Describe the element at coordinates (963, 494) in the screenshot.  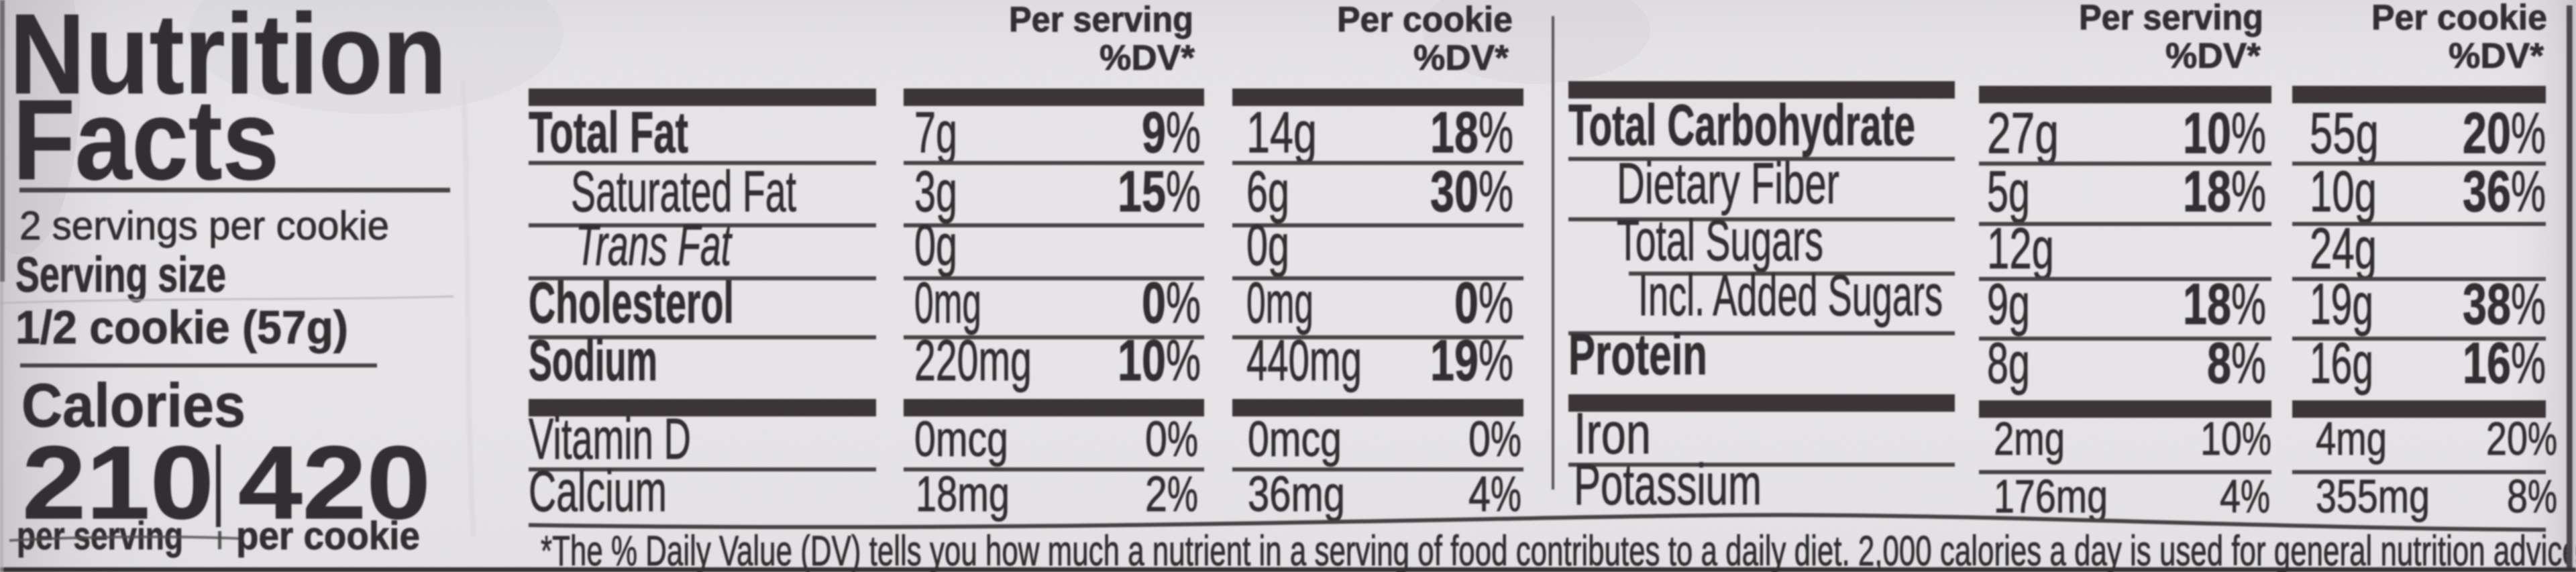
I see `svg-text: 18mg` at that location.